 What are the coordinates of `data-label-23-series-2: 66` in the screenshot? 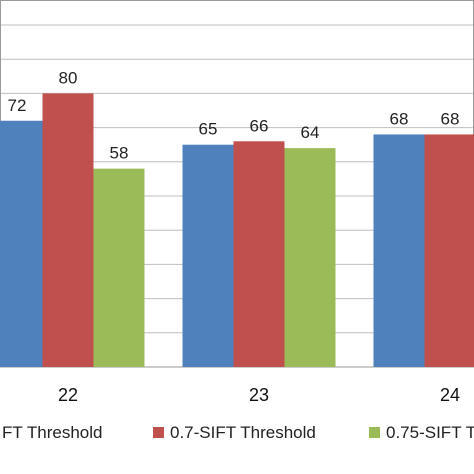 It's located at (259, 125).